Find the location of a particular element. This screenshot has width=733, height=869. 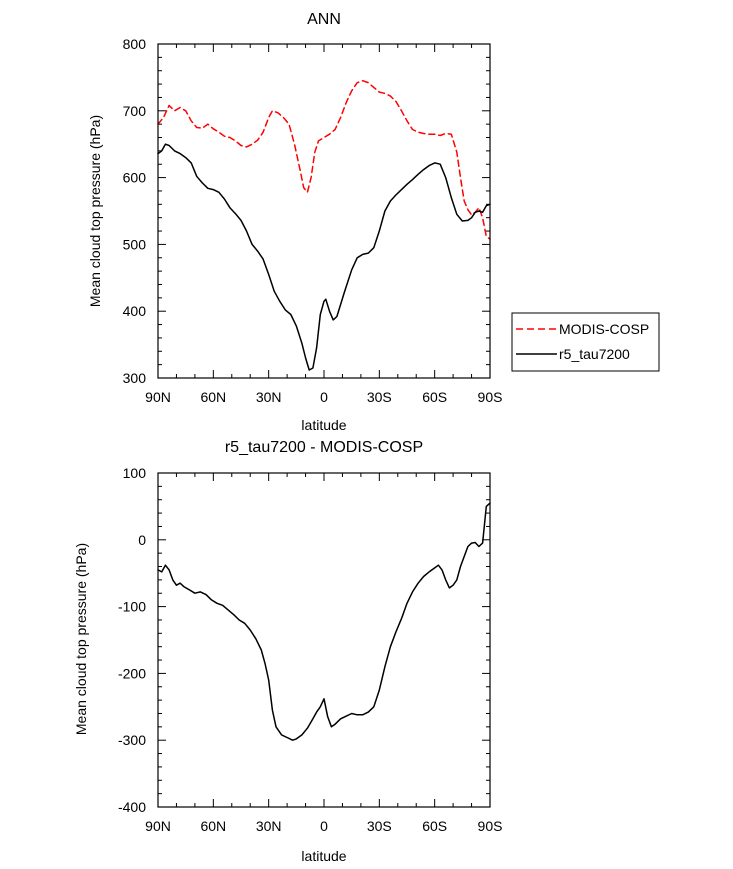

series-line-r5-tau7200 is located at coordinates (324, 257).